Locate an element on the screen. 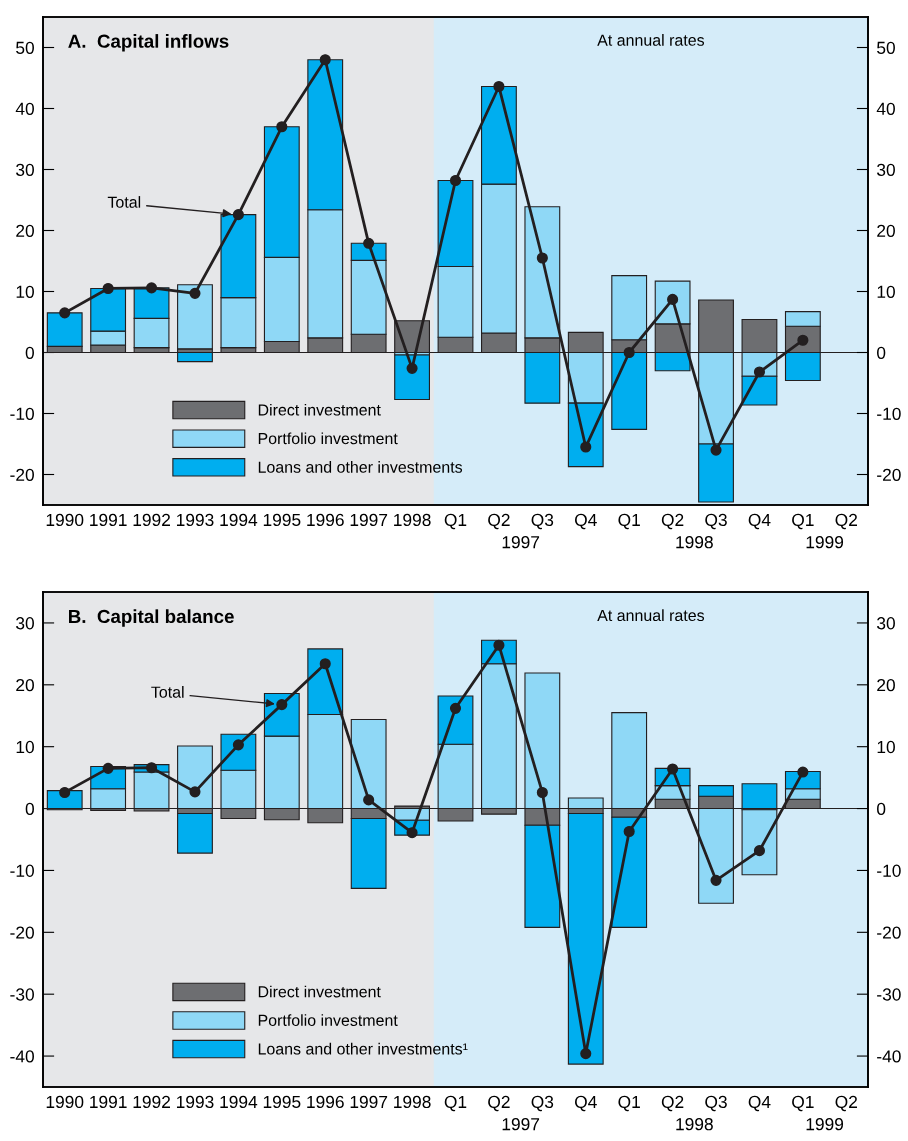  legend-label: Loans and other investments¹ is located at coordinates (363, 1048).